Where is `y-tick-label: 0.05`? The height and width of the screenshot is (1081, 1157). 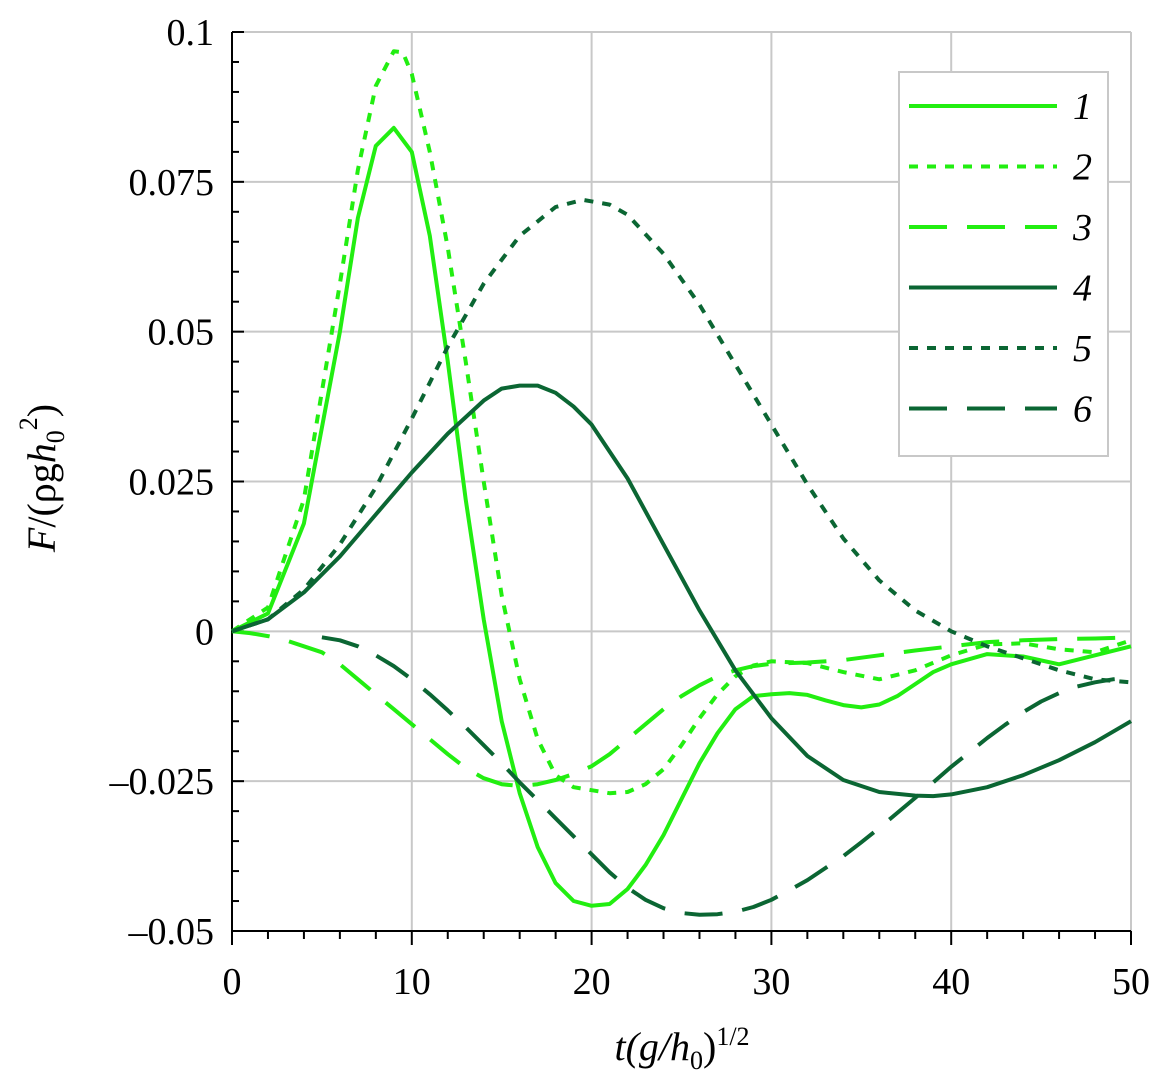
y-tick-label: 0.05 is located at coordinates (181, 333).